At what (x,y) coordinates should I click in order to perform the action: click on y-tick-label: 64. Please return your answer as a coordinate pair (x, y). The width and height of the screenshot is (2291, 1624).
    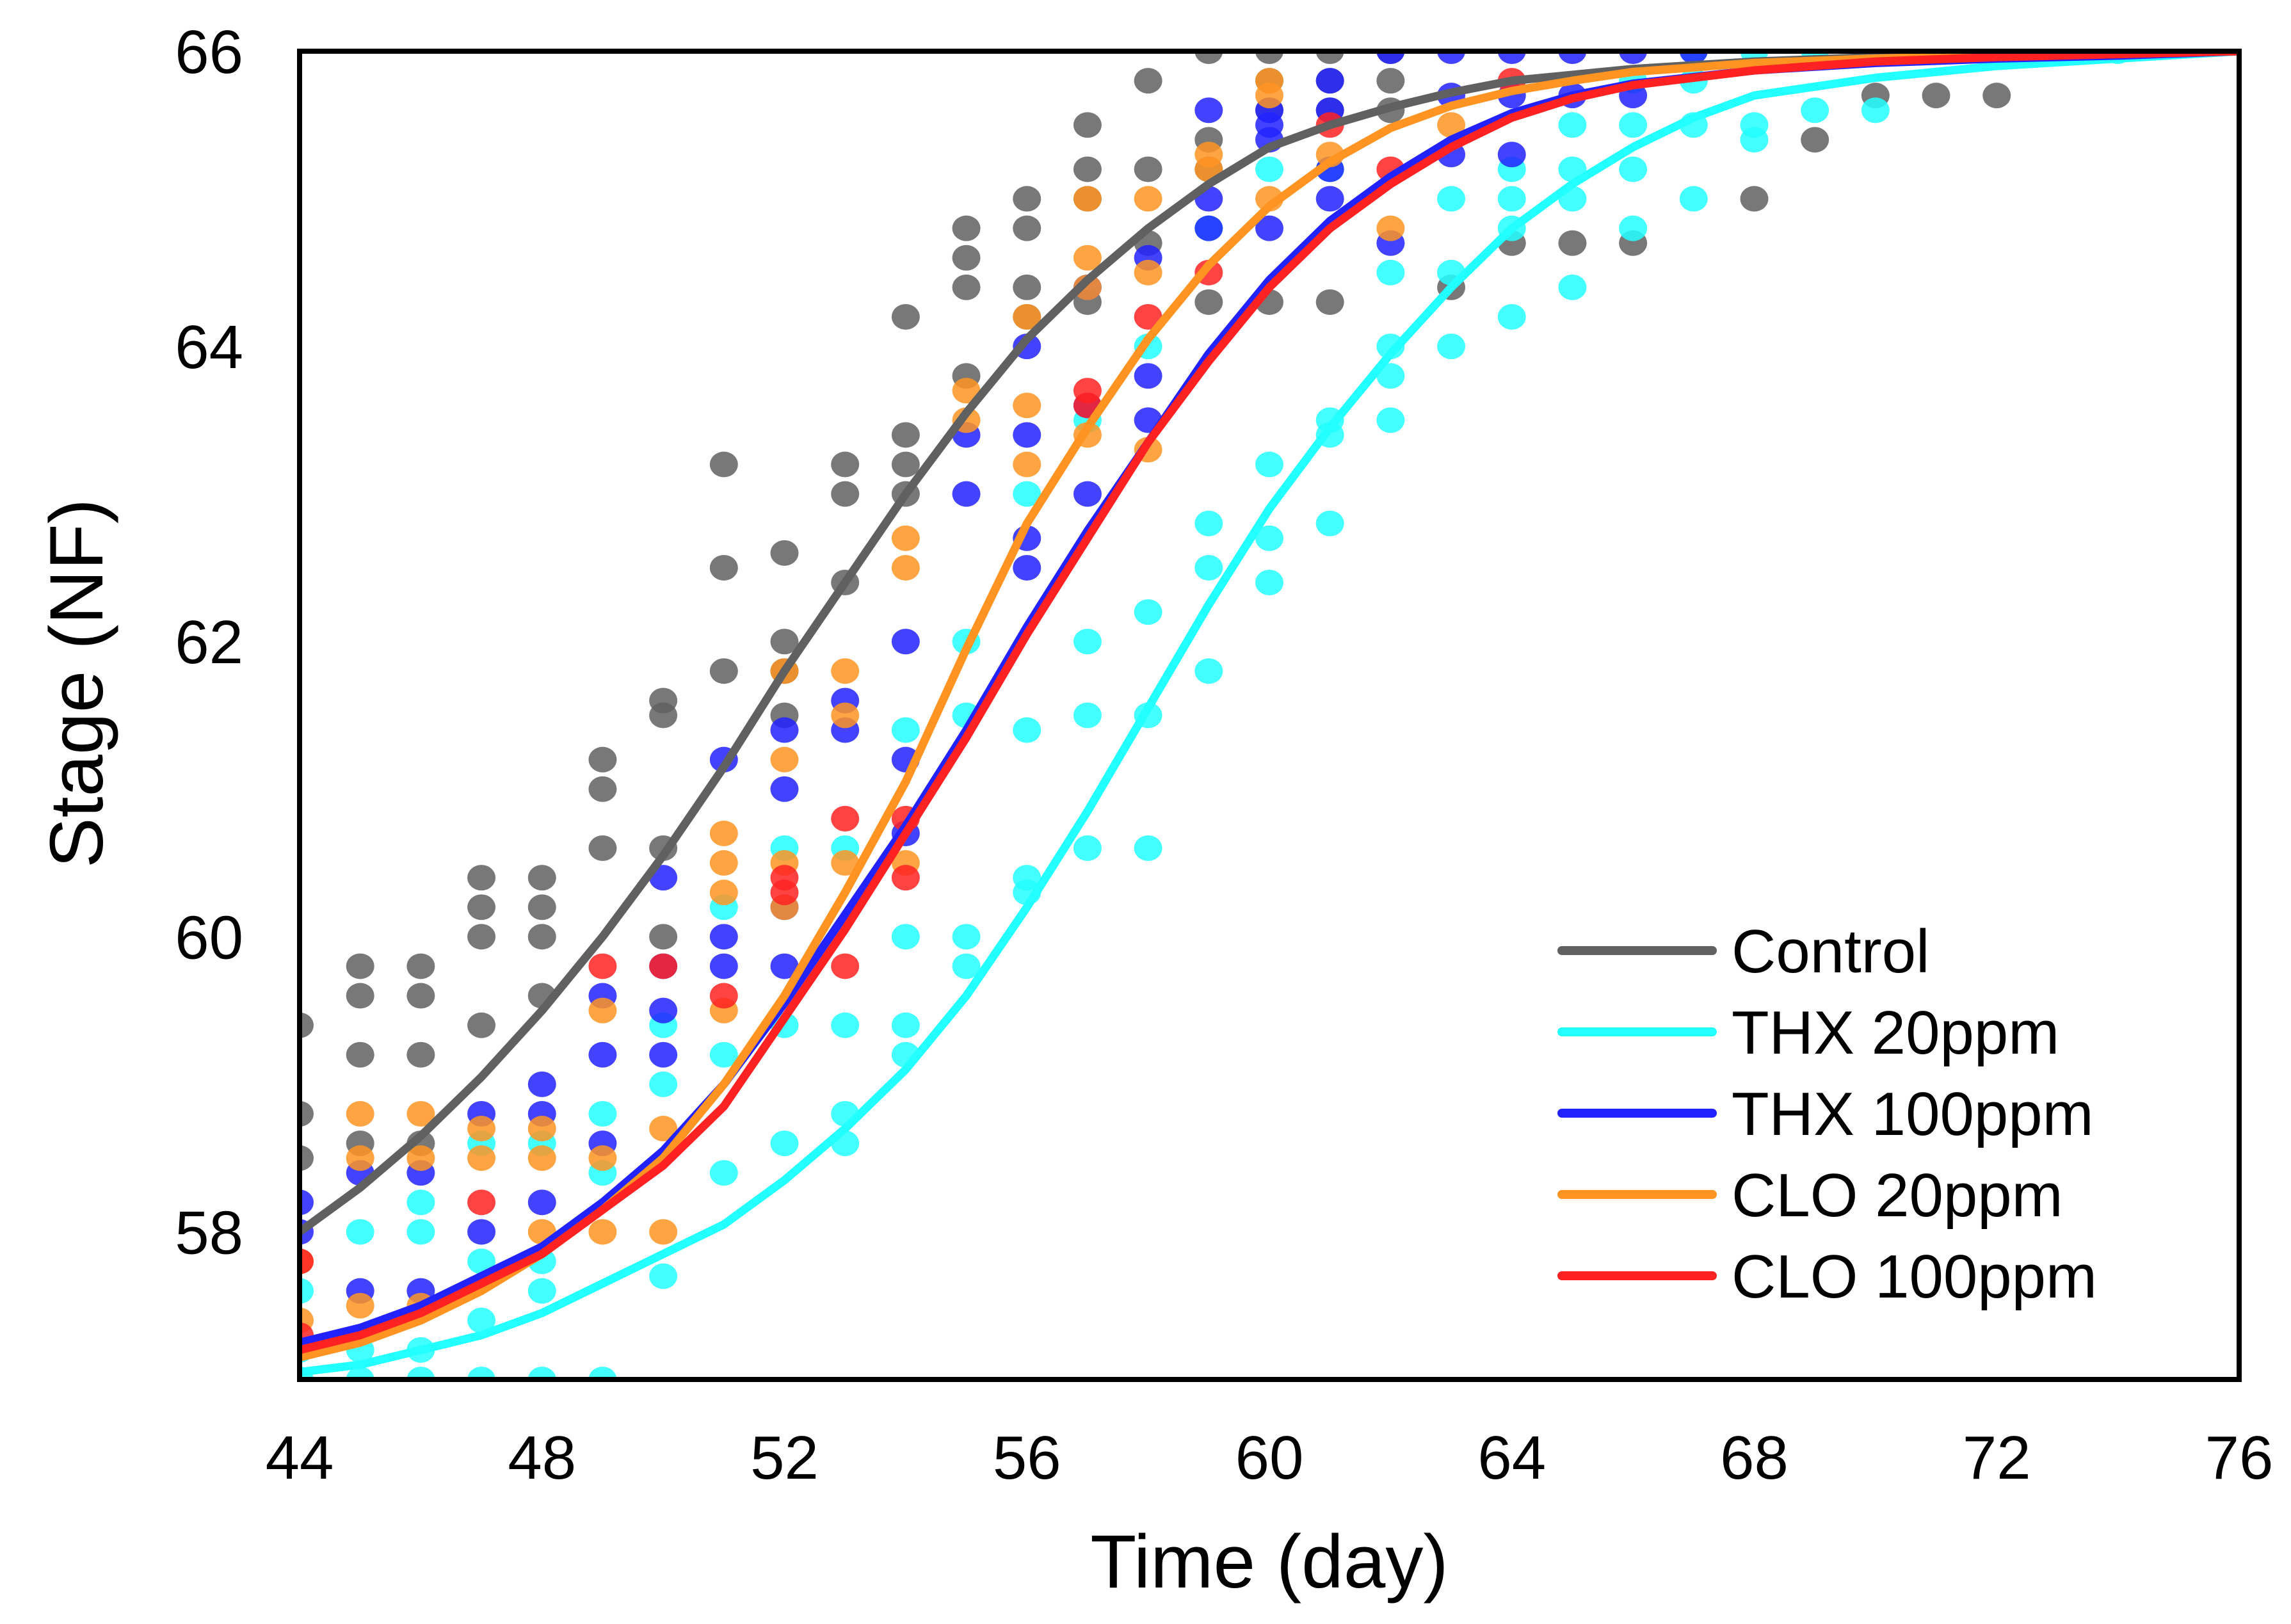
    Looking at the image, I should click on (209, 348).